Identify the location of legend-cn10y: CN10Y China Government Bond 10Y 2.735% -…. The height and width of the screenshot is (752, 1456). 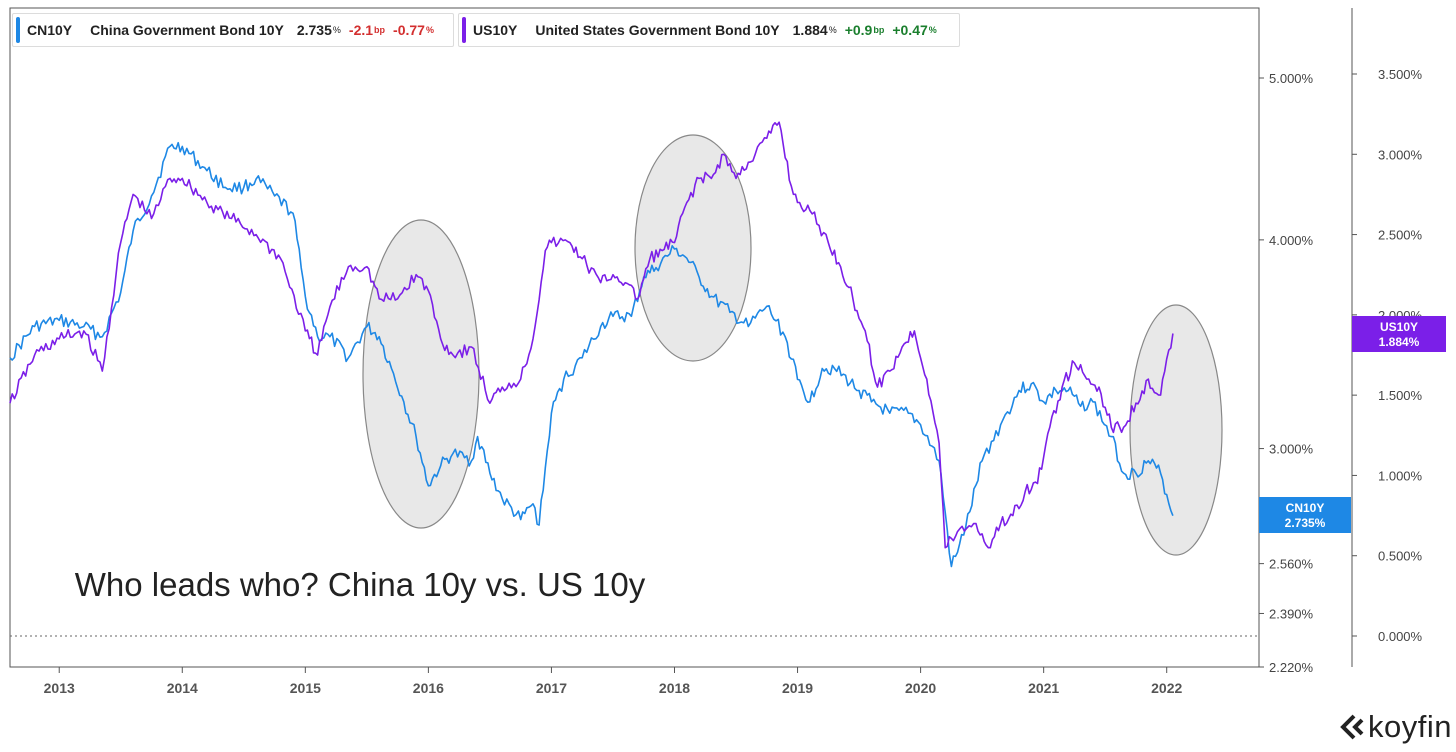
(233, 30).